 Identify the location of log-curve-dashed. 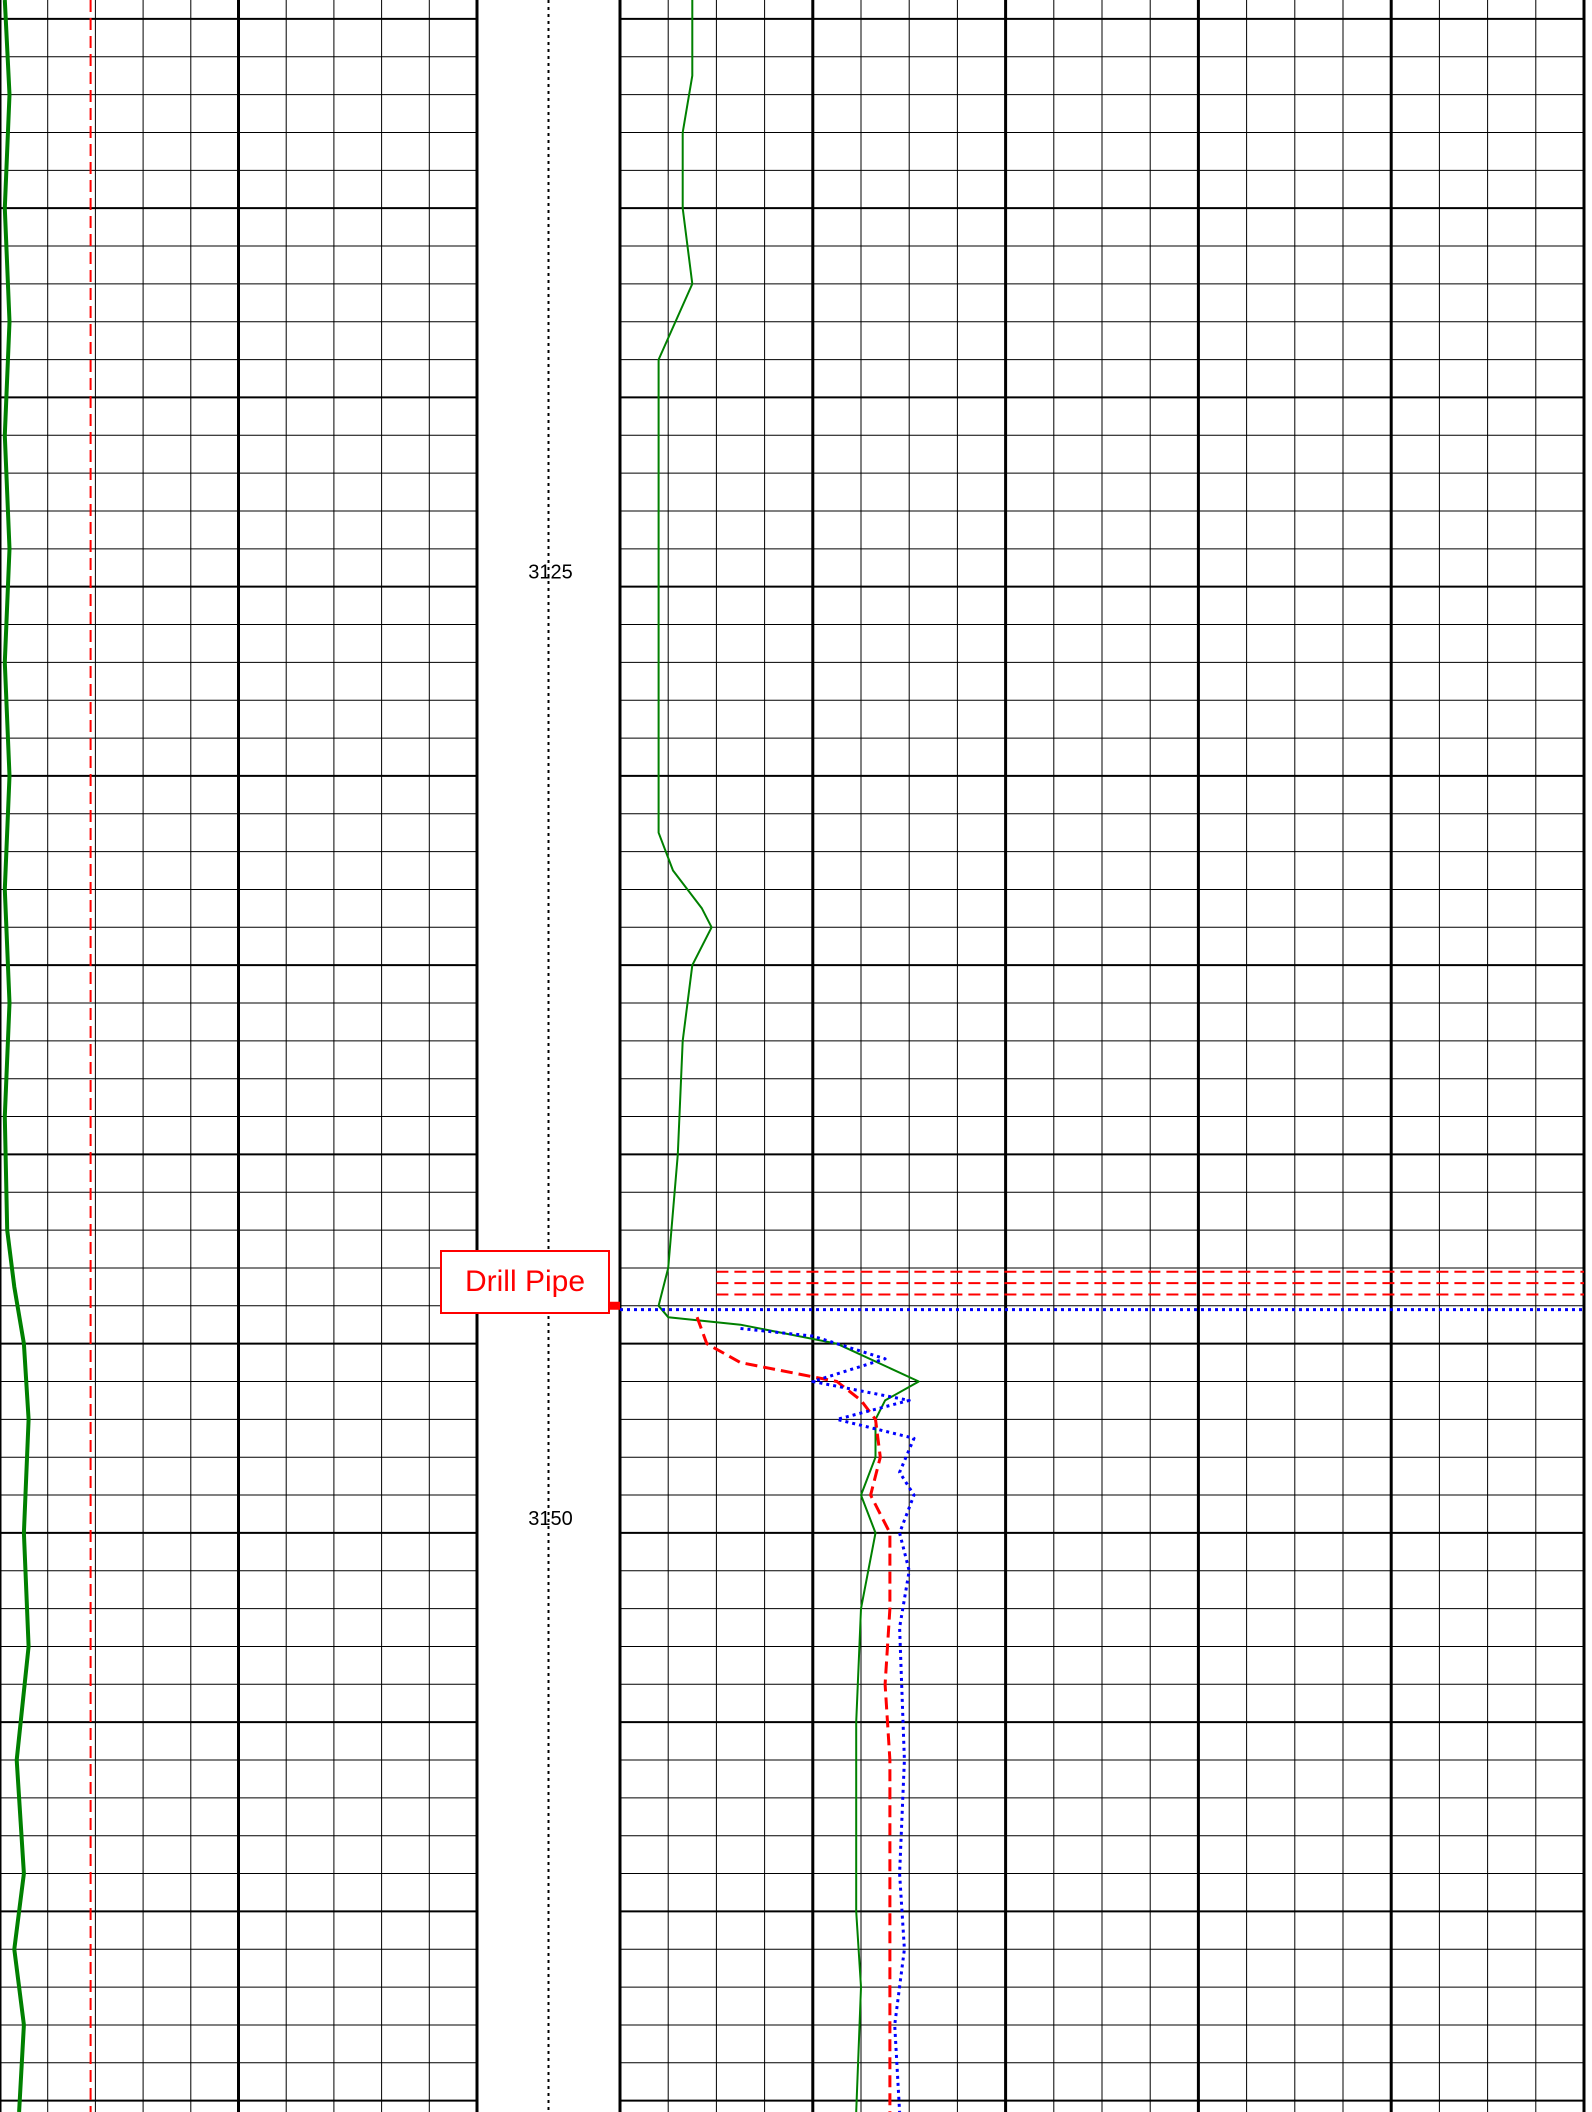
(793, 1714).